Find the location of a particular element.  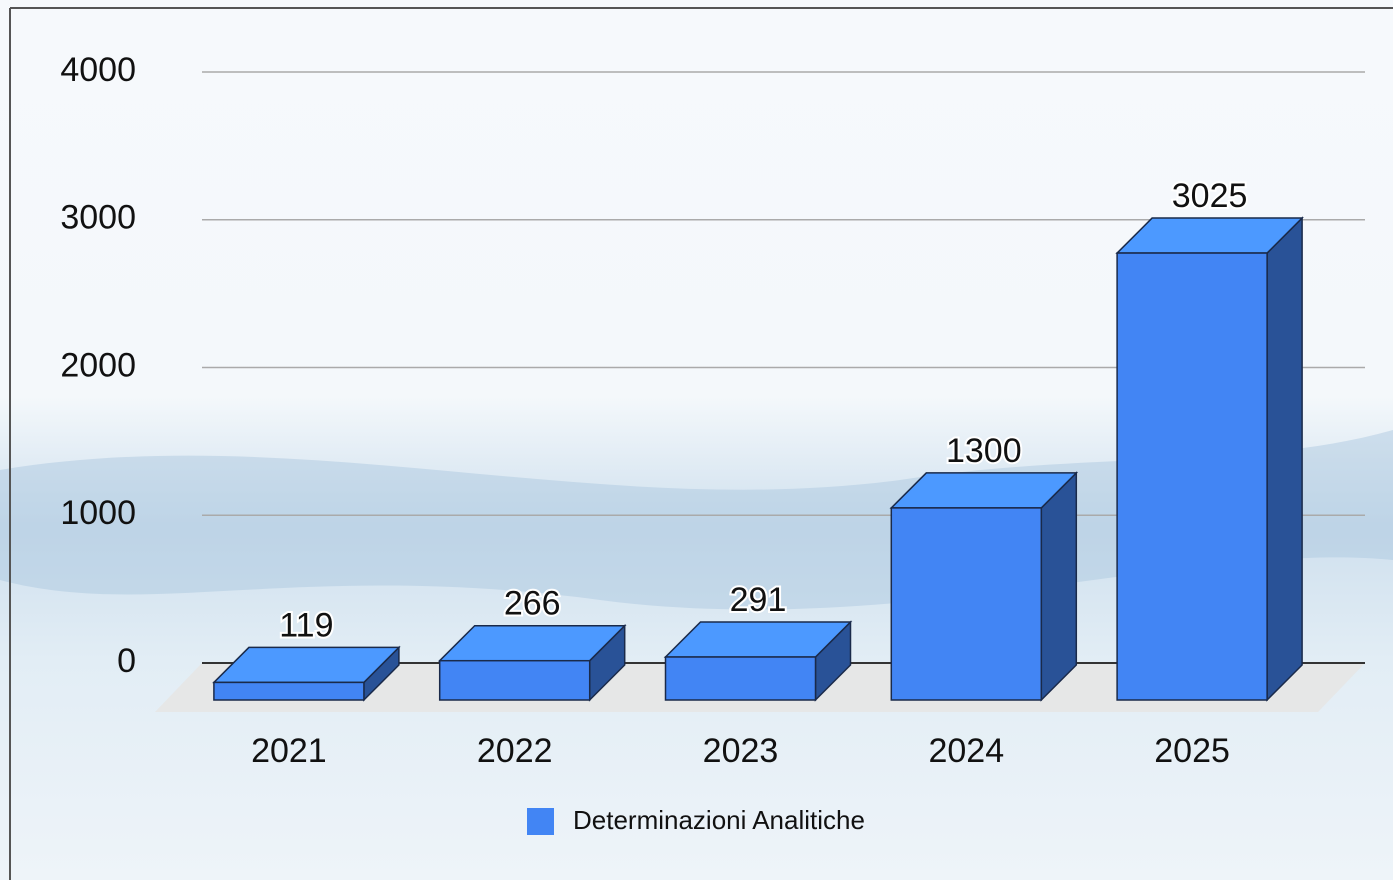

y-tick-label: 1000 is located at coordinates (98, 513).